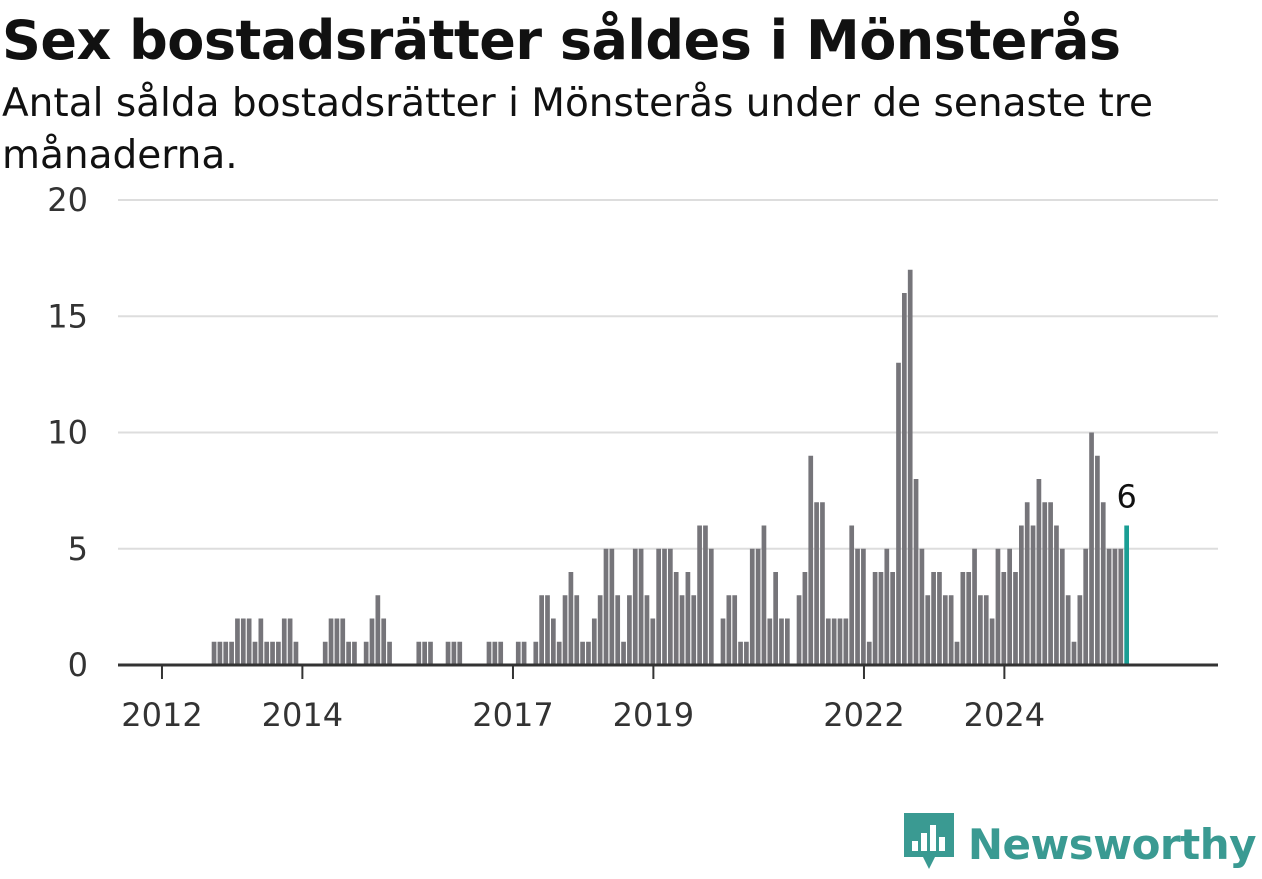 This screenshot has height=879, width=1262. I want to click on y-tick-label: 0, so click(78, 665).